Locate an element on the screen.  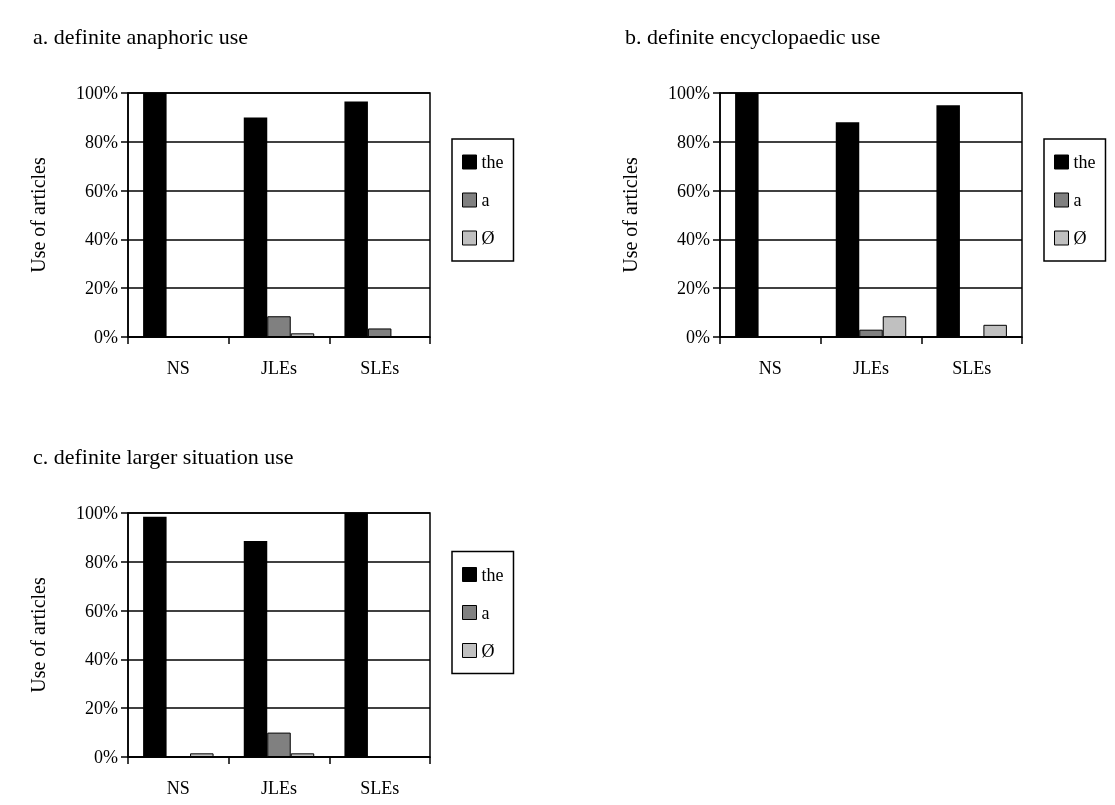
chart-title: c. definite larger situation use is located at coordinates (163, 456).